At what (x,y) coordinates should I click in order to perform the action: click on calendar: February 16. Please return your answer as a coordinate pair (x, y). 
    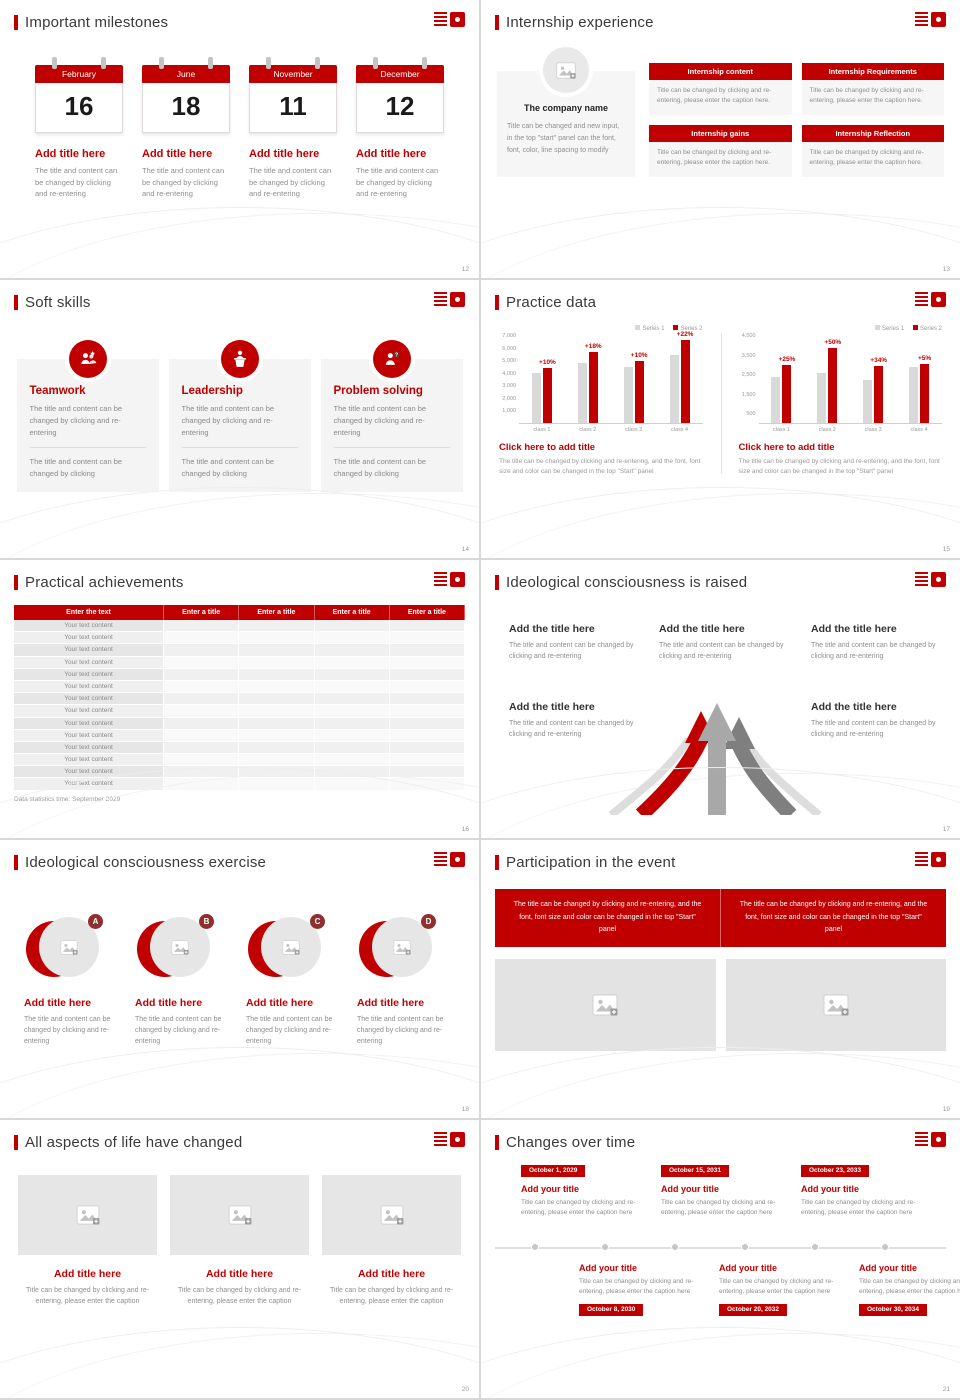
    Looking at the image, I should click on (79, 95).